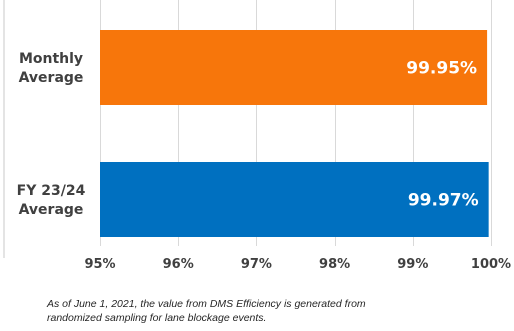 This screenshot has height=331, width=514. What do you see at coordinates (443, 201) in the screenshot?
I see `data-label-1: 99.97%` at bounding box center [443, 201].